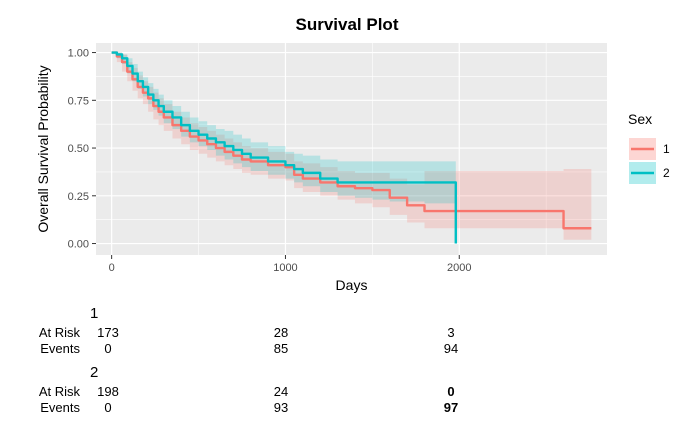  Describe the element at coordinates (78, 149) in the screenshot. I see `y-tick-label: 0.50` at that location.